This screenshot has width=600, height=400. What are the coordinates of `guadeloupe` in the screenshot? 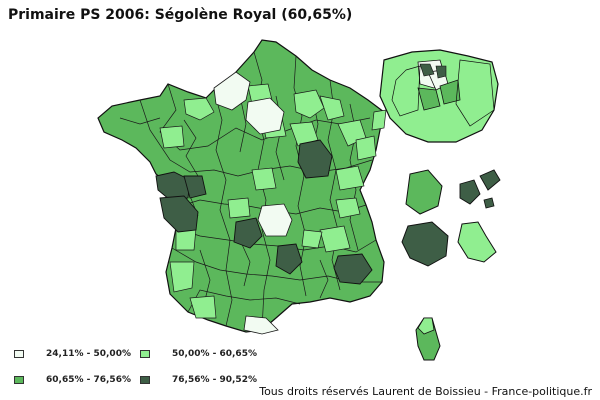 It's located at (480, 187).